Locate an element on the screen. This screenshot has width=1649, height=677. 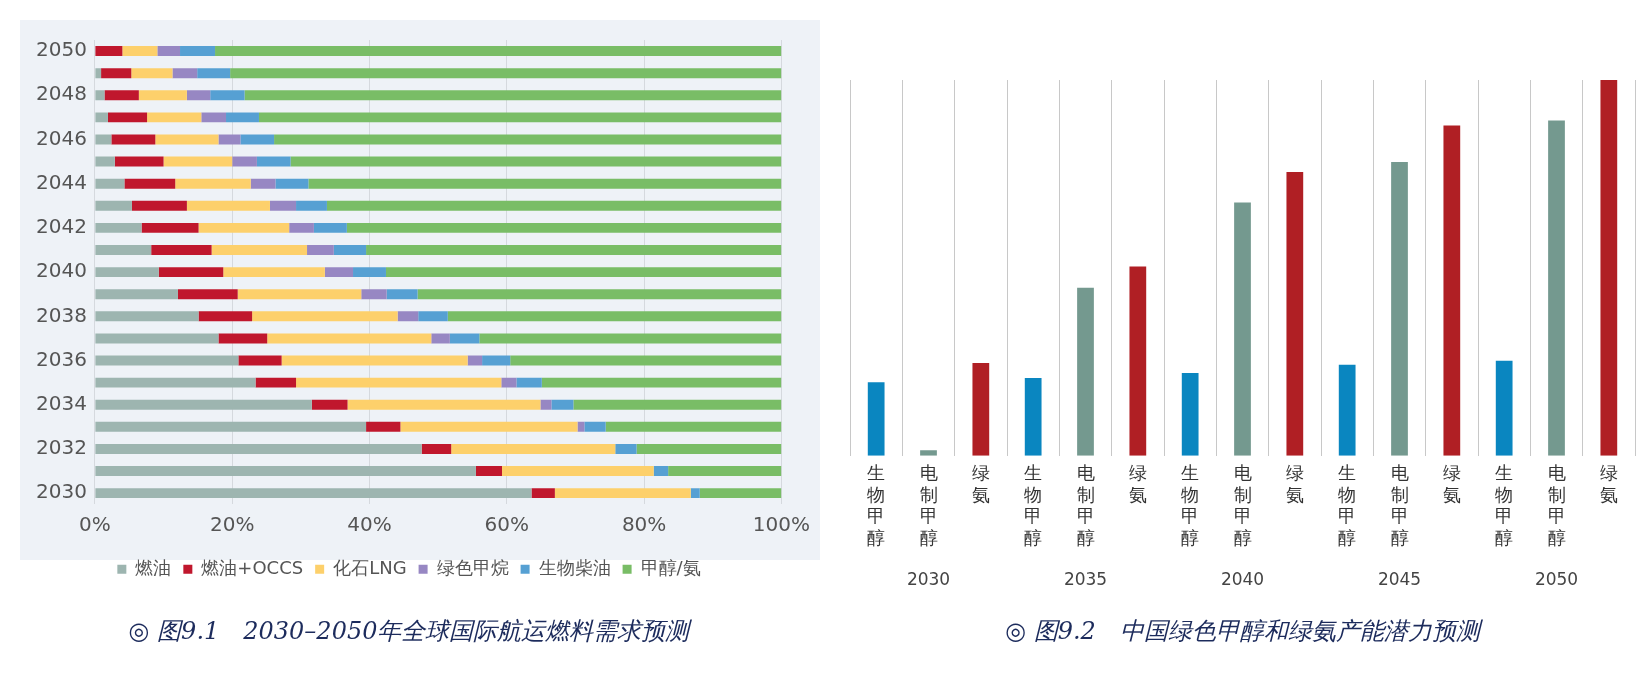
text: 2035 is located at coordinates (1085, 579).